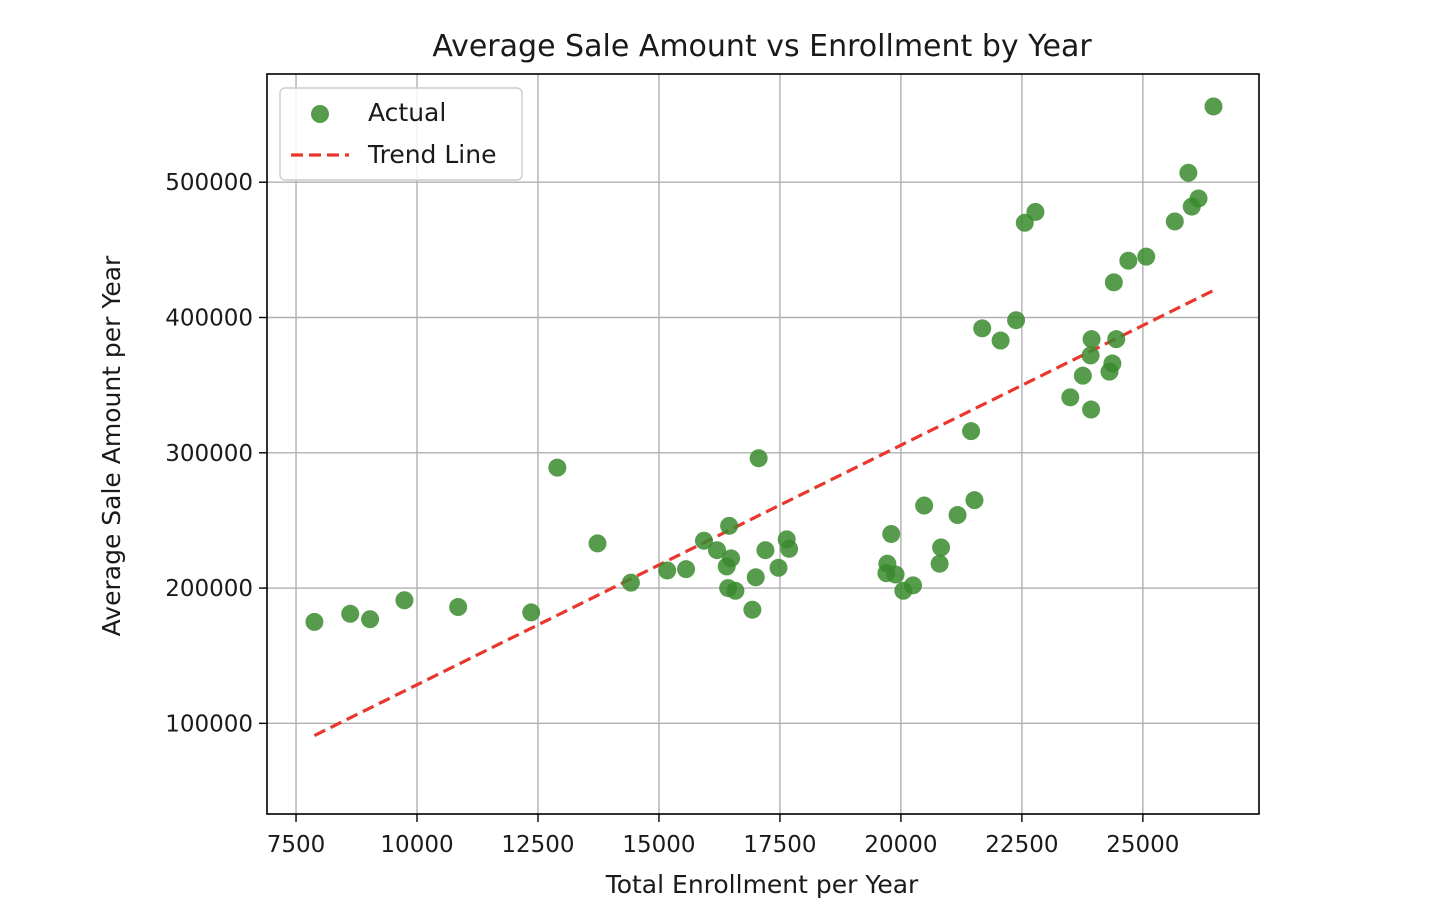 The image size is (1440, 914). What do you see at coordinates (209, 589) in the screenshot?
I see `y-tick-label: 200000` at bounding box center [209, 589].